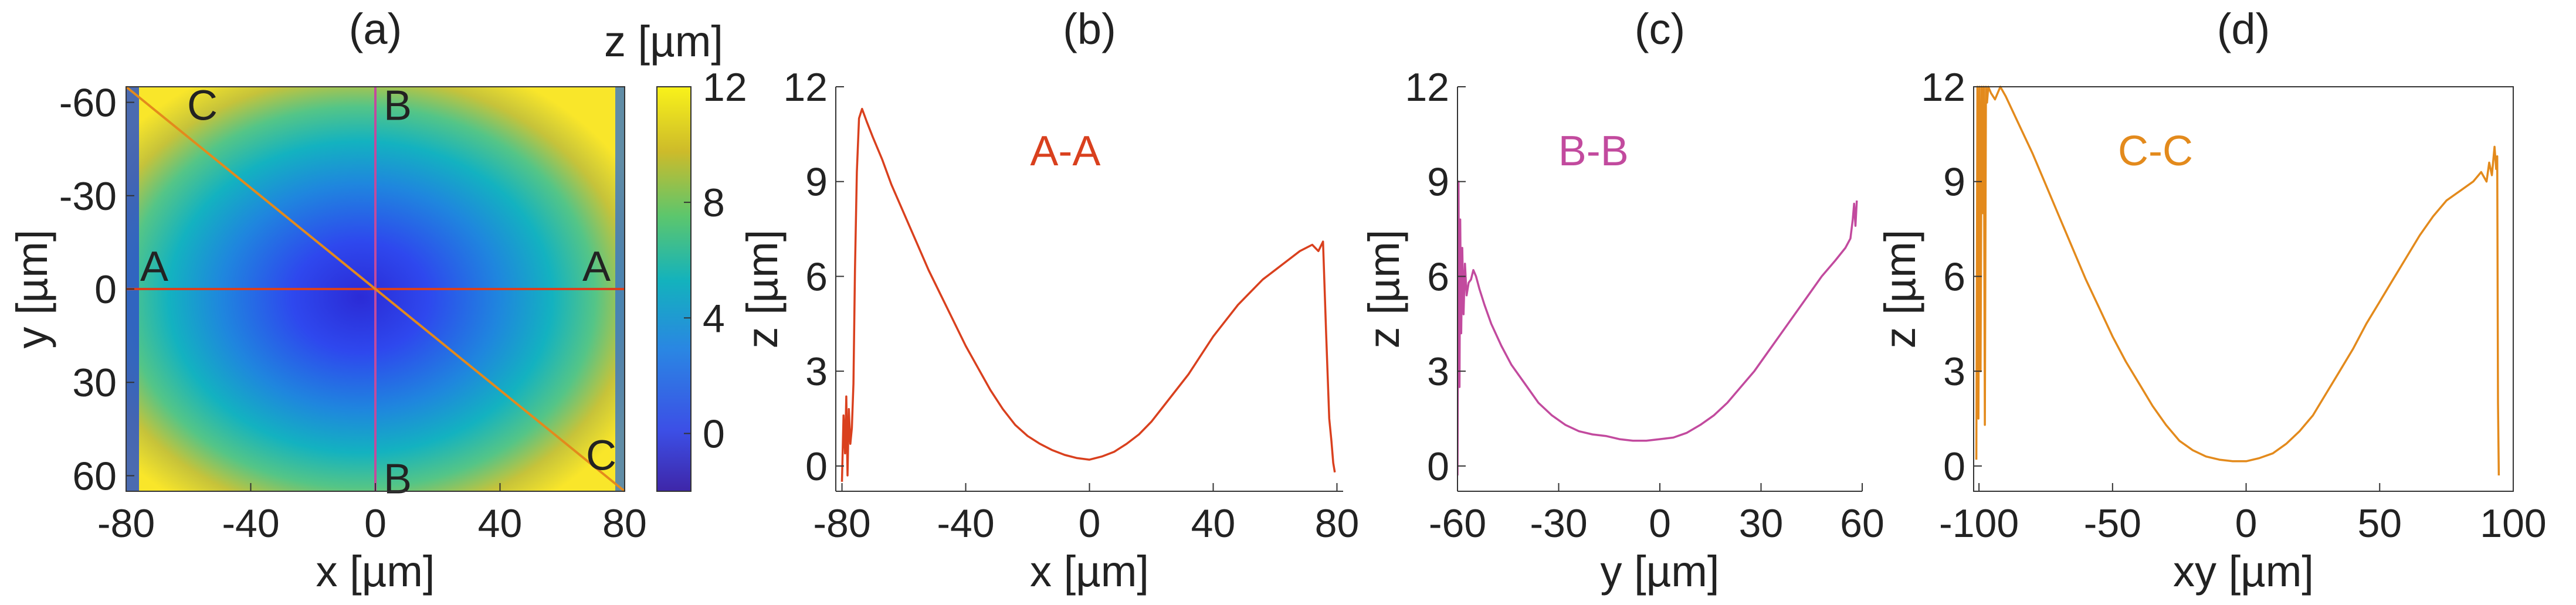 The width and height of the screenshot is (2576, 605). What do you see at coordinates (154, 266) in the screenshot?
I see `cut-label-a-start: A` at bounding box center [154, 266].